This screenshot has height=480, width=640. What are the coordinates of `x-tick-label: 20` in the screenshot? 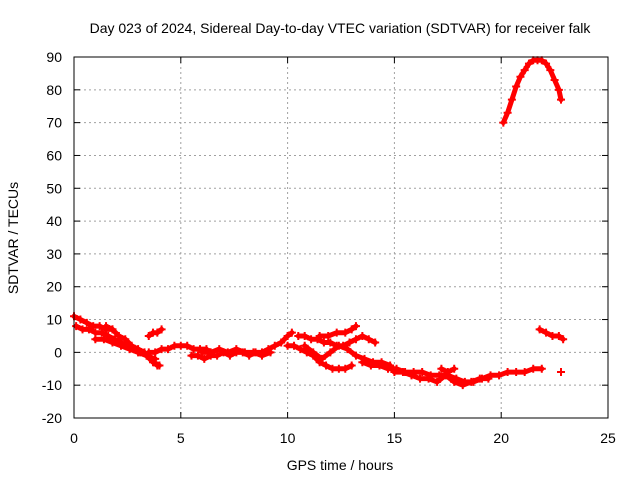 It's located at (501, 438).